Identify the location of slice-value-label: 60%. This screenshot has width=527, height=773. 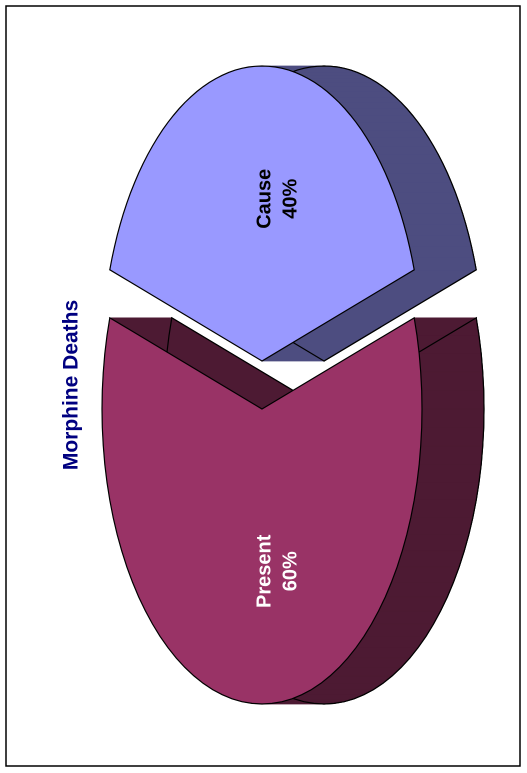
(290, 571).